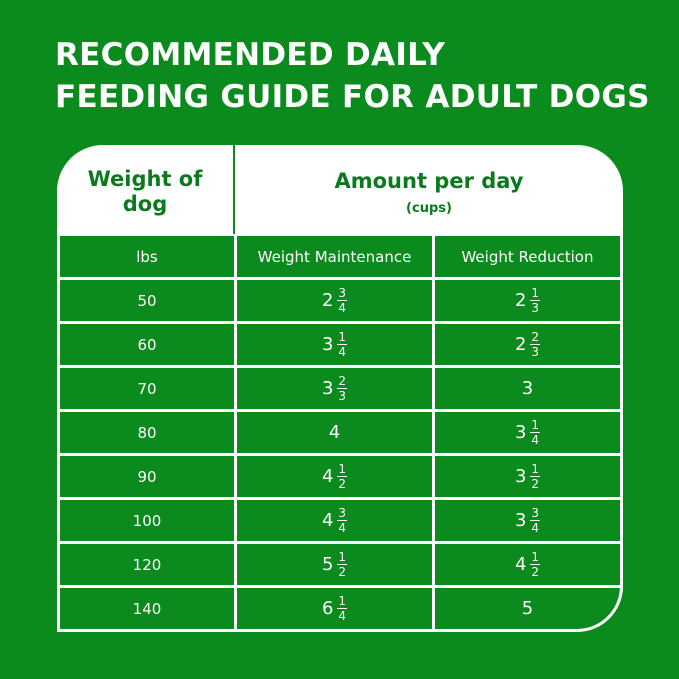 The image size is (679, 679). What do you see at coordinates (429, 208) in the screenshot?
I see `amount-unit: (cups)` at bounding box center [429, 208].